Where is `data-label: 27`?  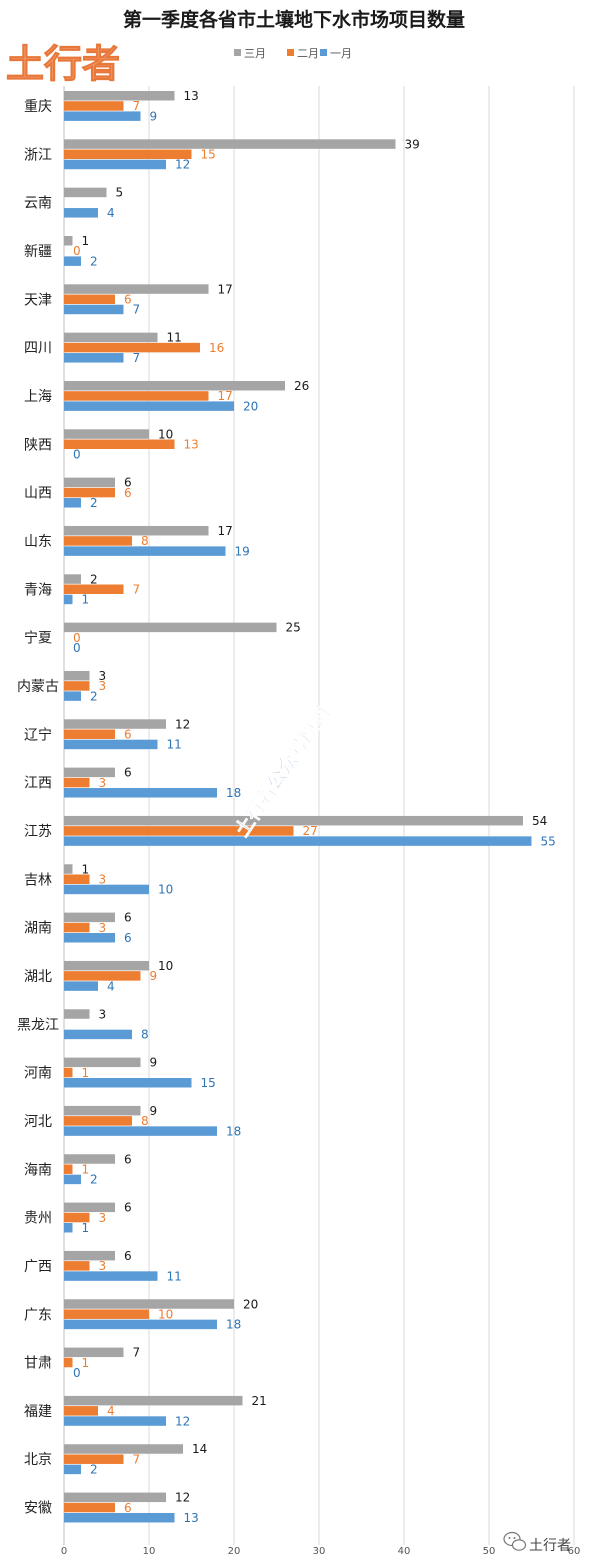 data-label: 27 is located at coordinates (310, 831).